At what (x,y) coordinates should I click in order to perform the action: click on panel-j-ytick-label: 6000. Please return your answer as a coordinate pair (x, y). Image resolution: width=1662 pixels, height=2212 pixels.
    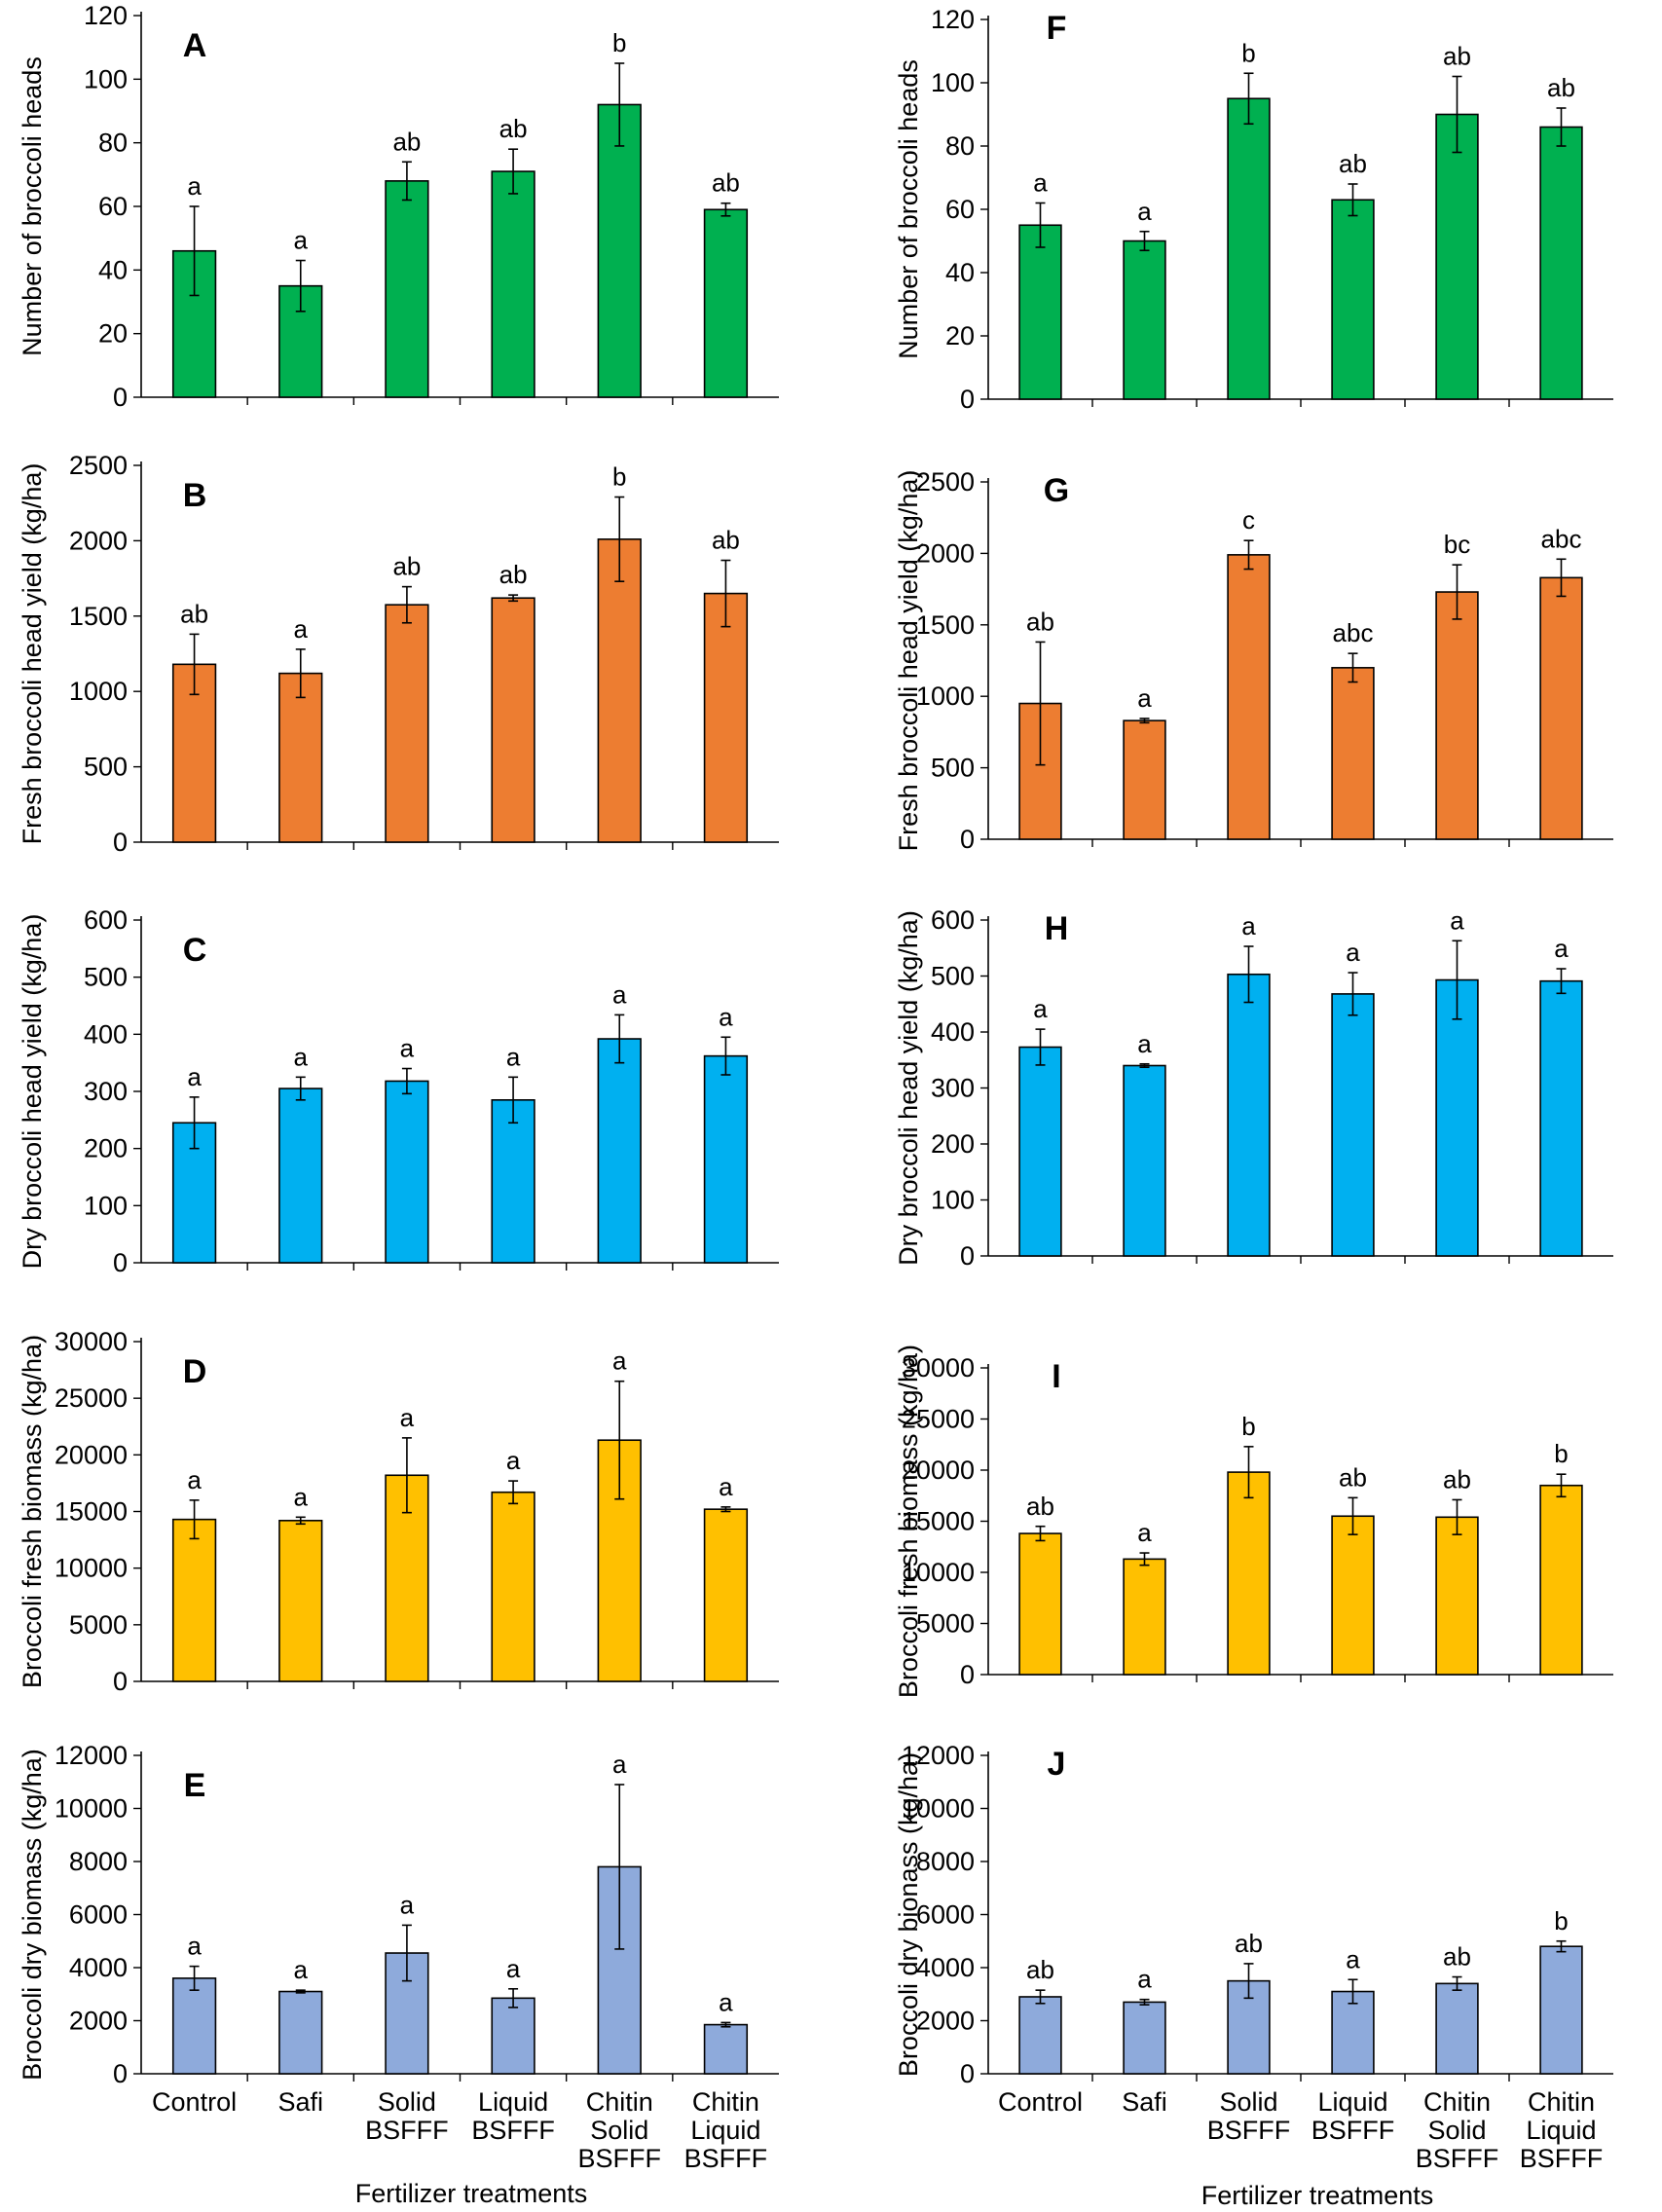
    Looking at the image, I should click on (945, 1915).